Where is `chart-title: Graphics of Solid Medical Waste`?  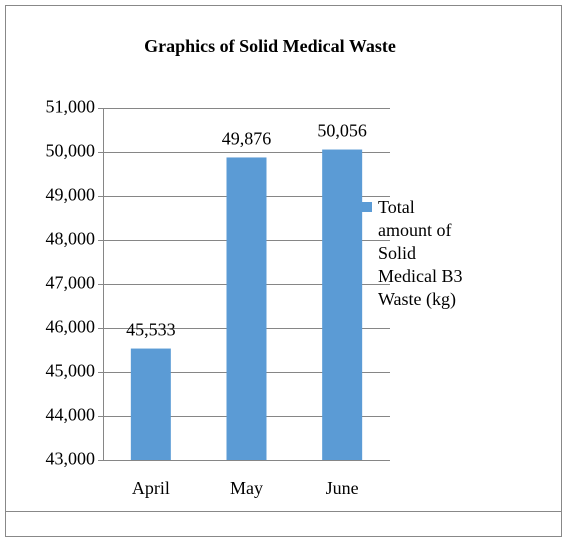
chart-title: Graphics of Solid Medical Waste is located at coordinates (270, 46).